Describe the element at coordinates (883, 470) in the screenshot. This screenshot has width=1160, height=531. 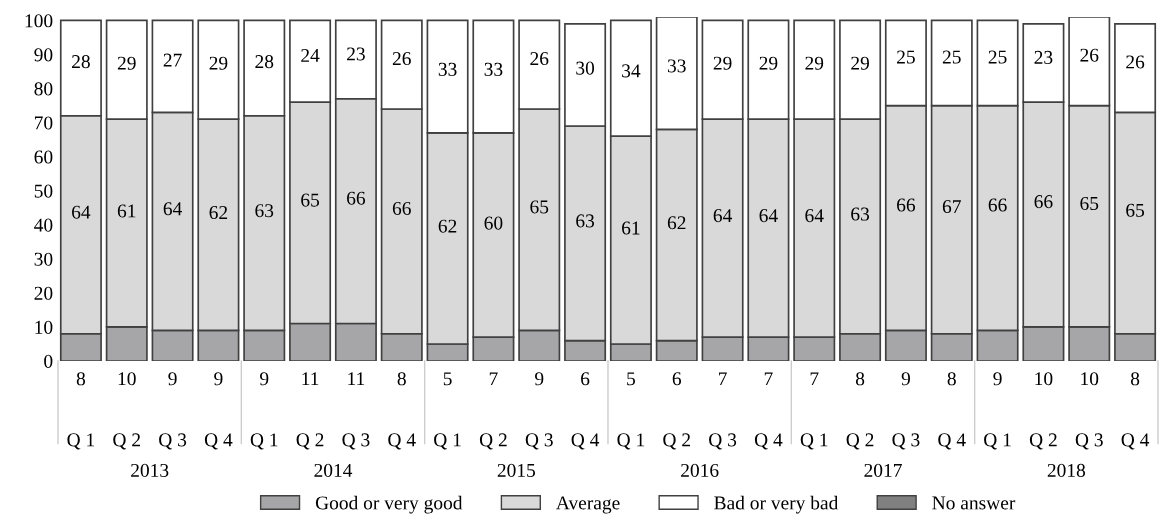
I see `text: 2017` at that location.